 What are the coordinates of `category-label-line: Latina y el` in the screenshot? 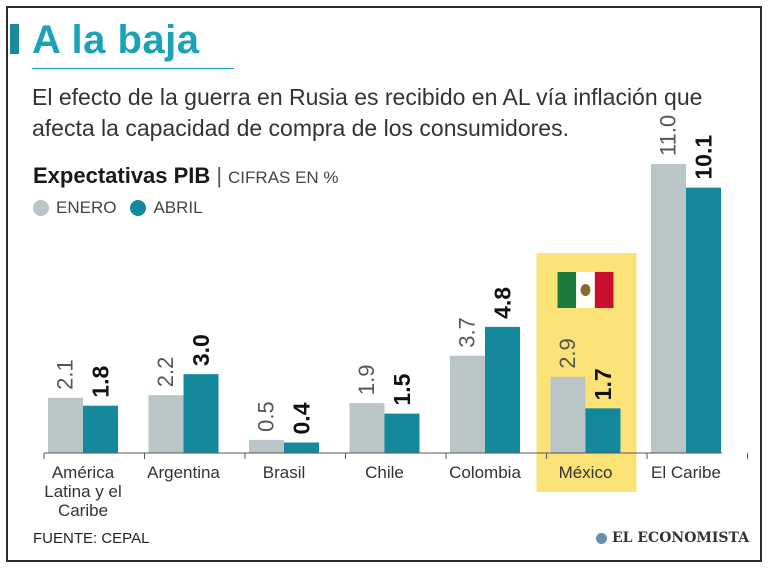 It's located at (83, 491).